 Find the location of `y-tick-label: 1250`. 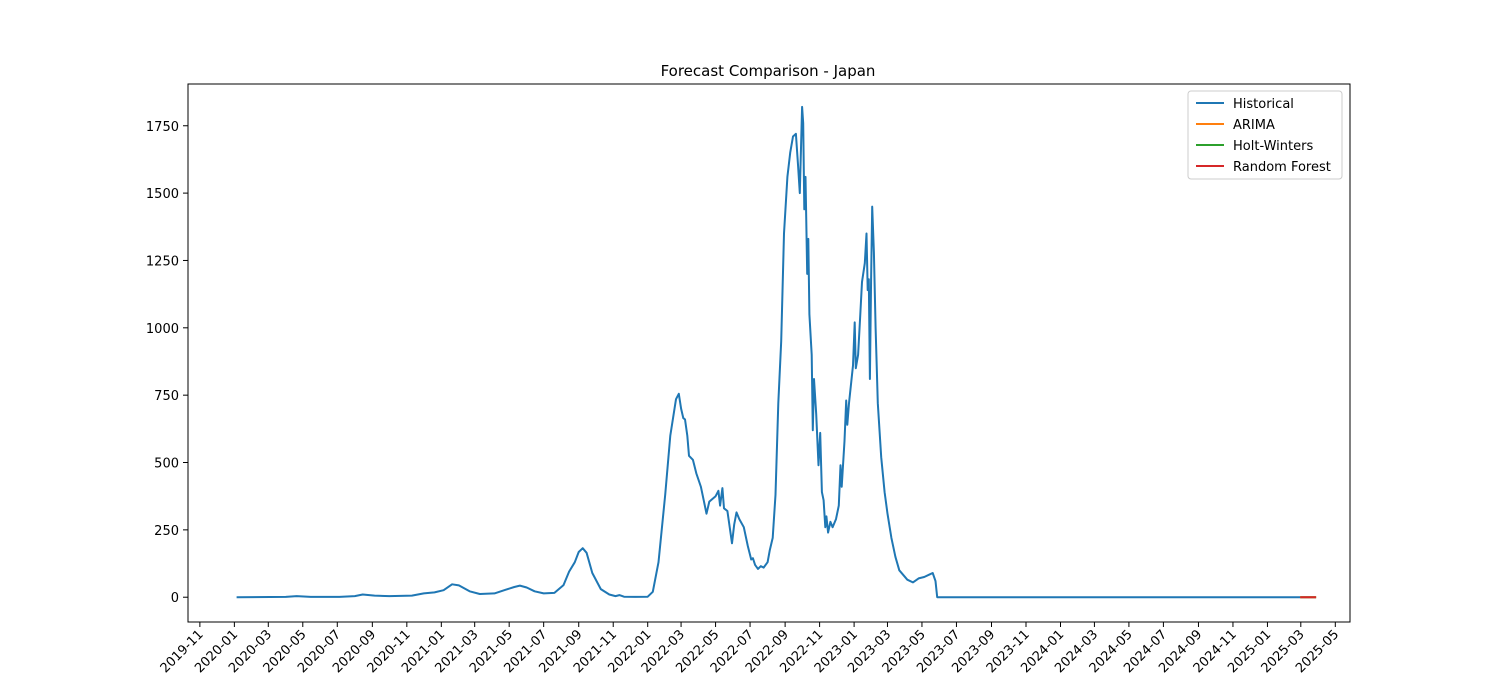

y-tick-label: 1250 is located at coordinates (162, 261).